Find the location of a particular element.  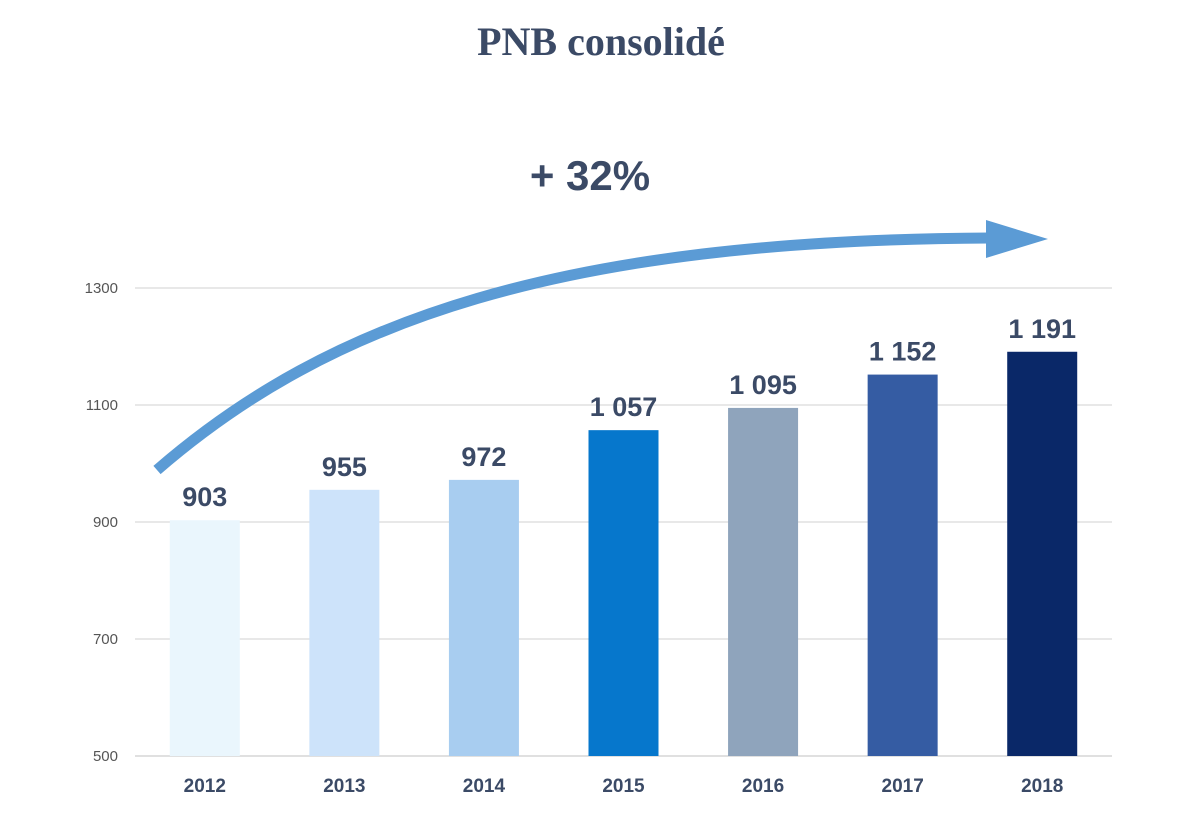

y-tick-label: 500 is located at coordinates (105, 756).